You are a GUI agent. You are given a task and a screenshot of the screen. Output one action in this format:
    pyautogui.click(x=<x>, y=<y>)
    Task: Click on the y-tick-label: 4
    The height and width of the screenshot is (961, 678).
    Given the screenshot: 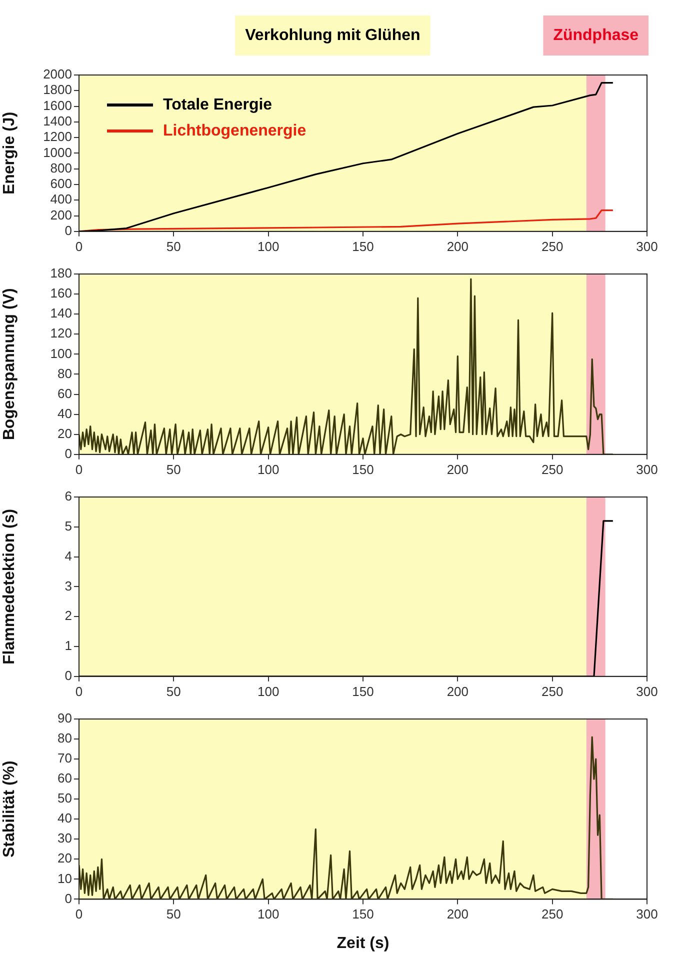 What is the action you would take?
    pyautogui.click(x=68, y=556)
    